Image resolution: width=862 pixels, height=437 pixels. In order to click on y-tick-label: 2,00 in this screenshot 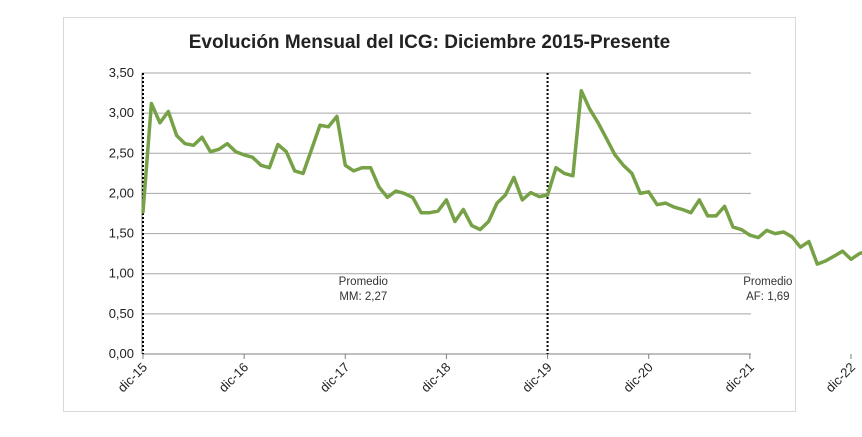, I will do `click(121, 192)`.